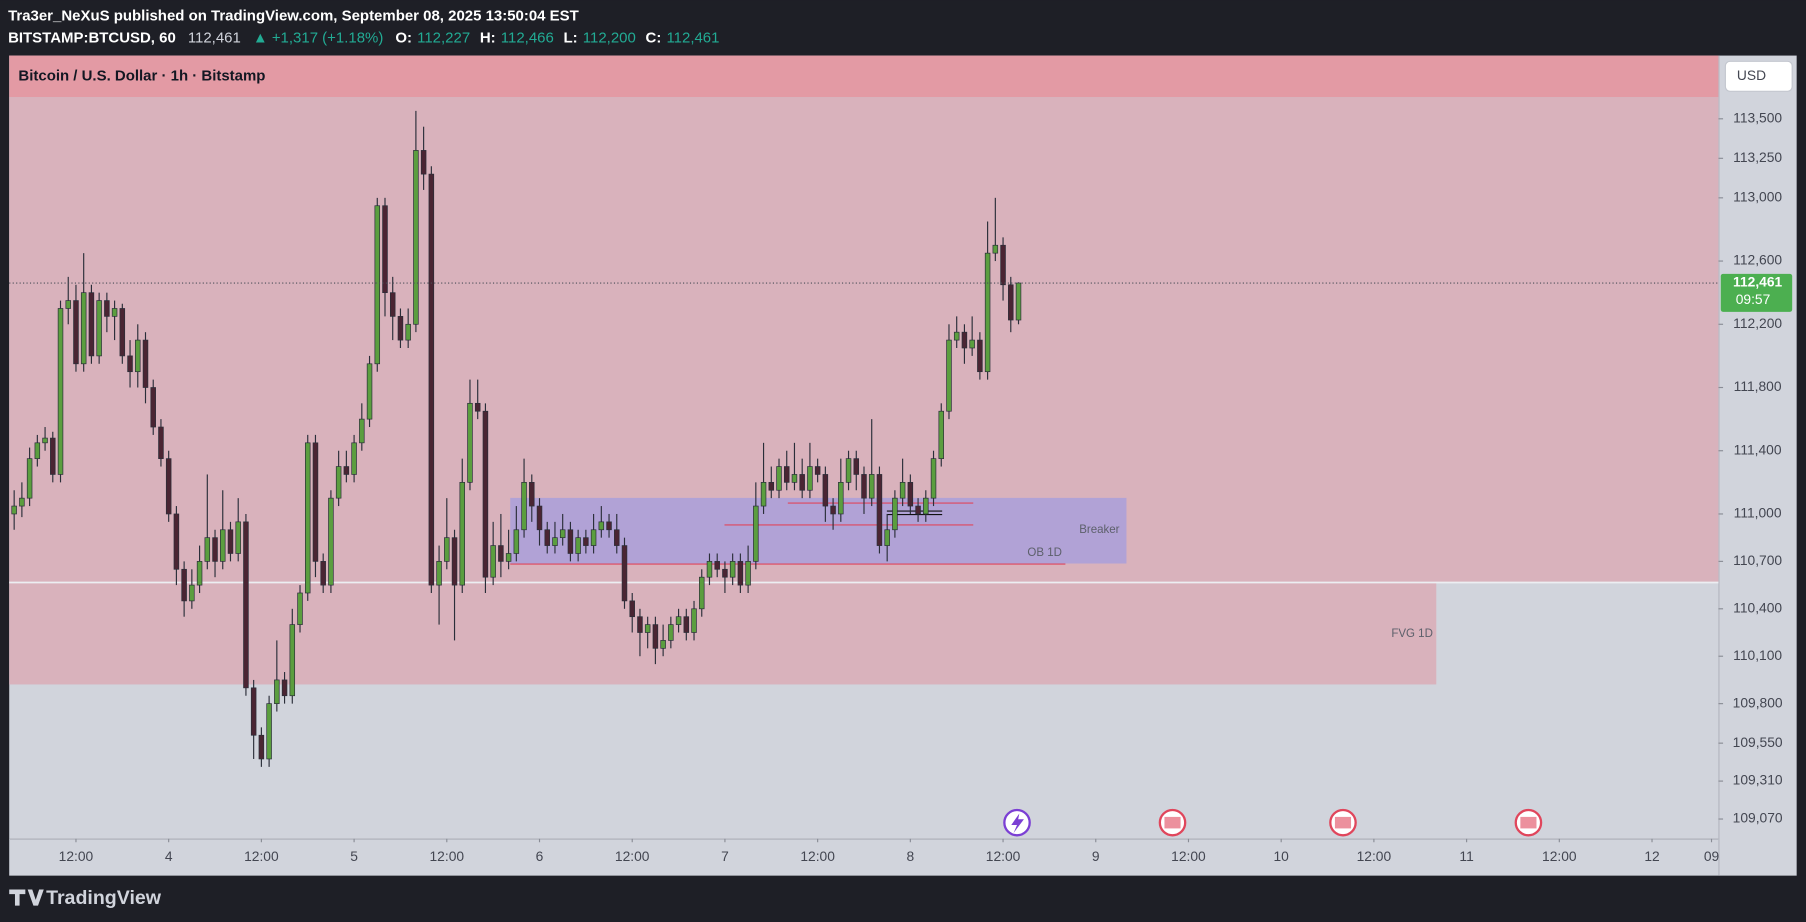 Image resolution: width=1806 pixels, height=922 pixels. I want to click on currency-button, so click(1758, 76).